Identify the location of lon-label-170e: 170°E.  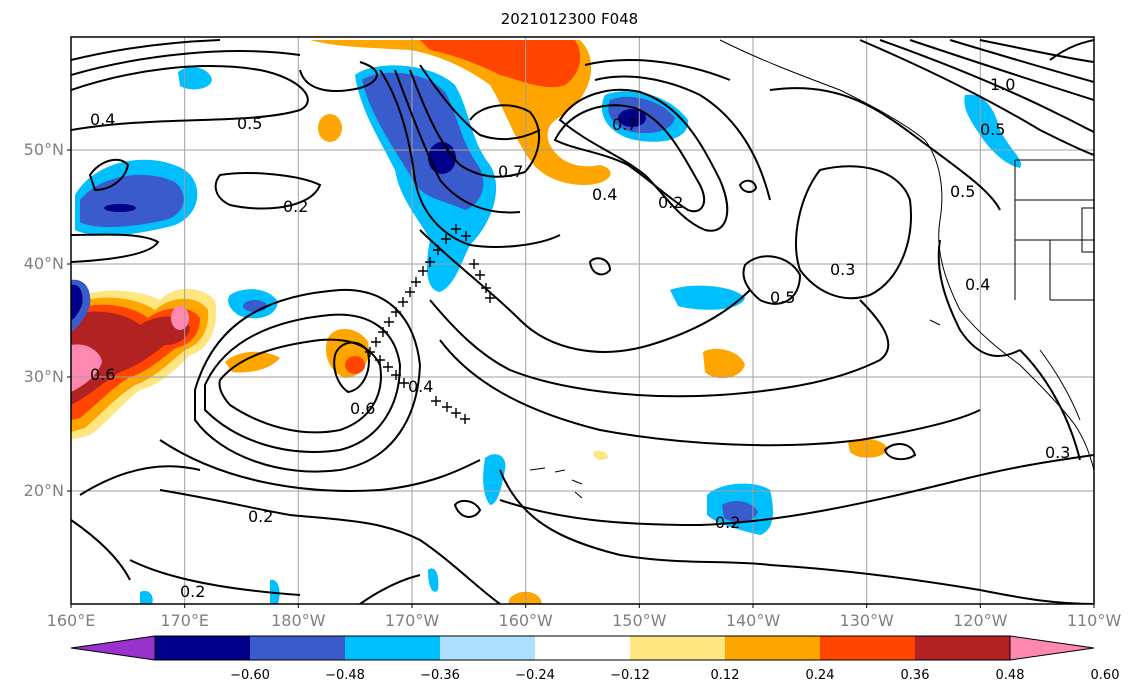
(185, 620).